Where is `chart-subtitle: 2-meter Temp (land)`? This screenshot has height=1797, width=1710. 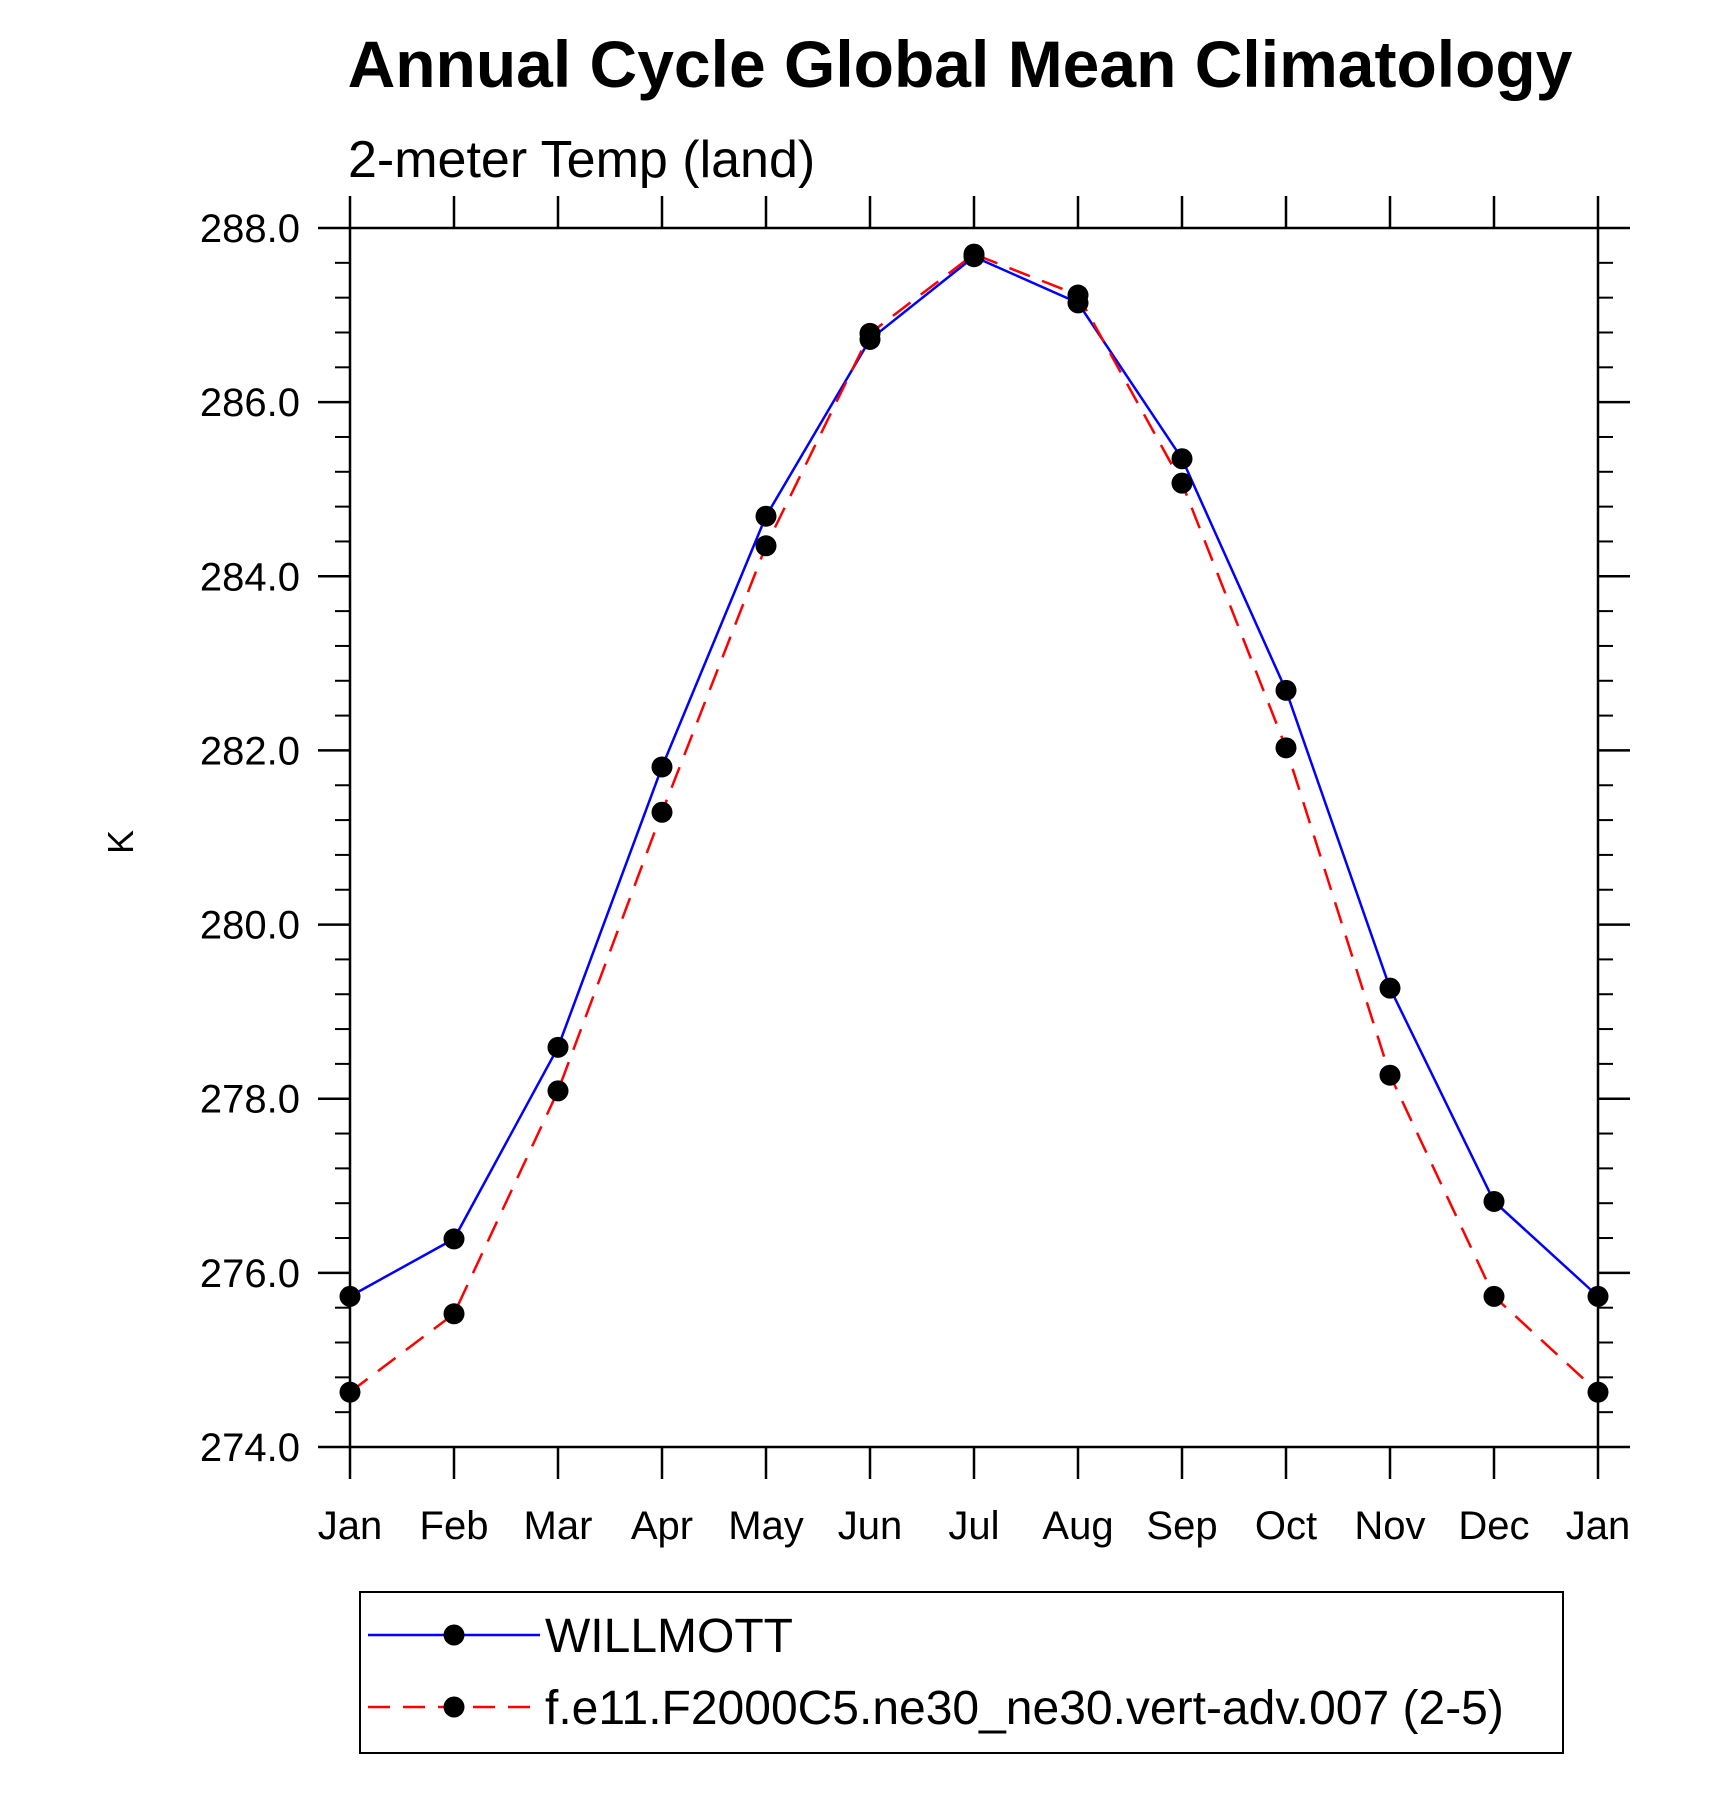 chart-subtitle: 2-meter Temp (land) is located at coordinates (581, 160).